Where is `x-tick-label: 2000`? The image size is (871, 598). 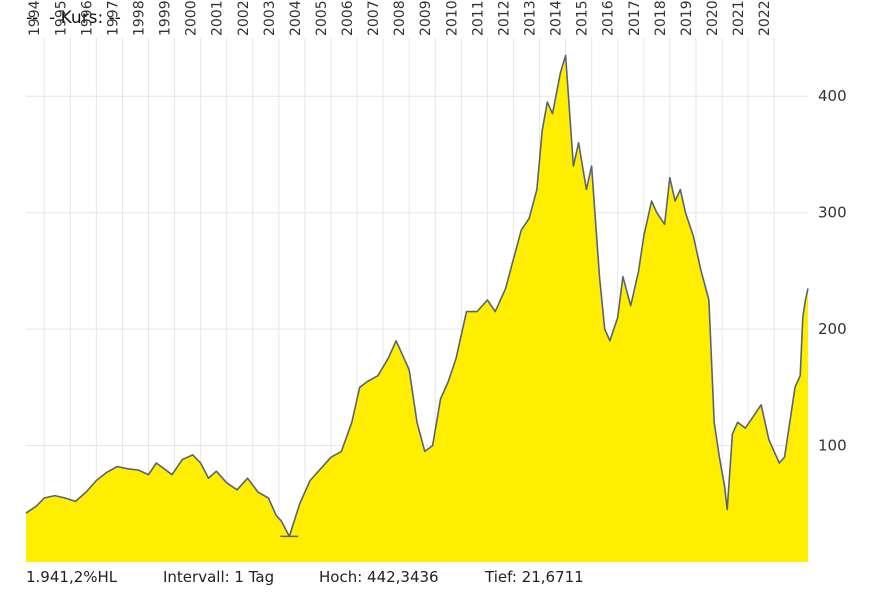 x-tick-label: 2000 is located at coordinates (192, 18).